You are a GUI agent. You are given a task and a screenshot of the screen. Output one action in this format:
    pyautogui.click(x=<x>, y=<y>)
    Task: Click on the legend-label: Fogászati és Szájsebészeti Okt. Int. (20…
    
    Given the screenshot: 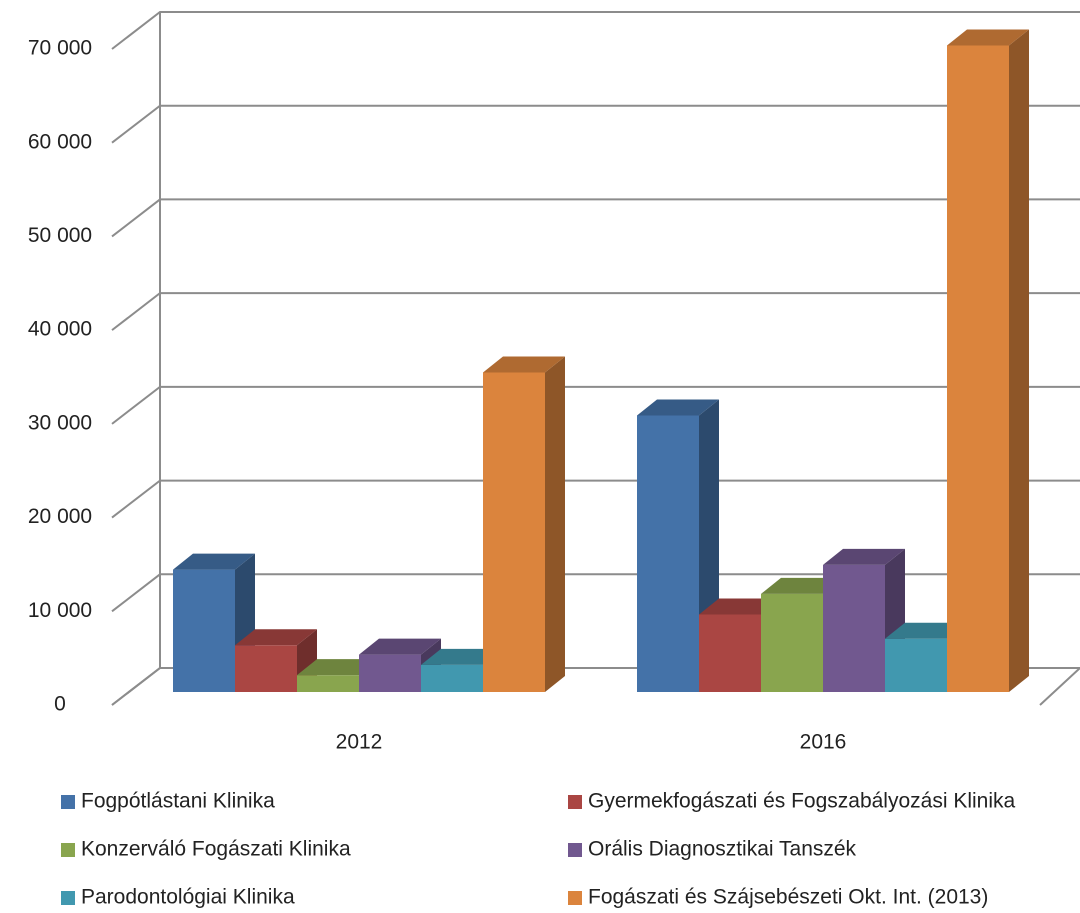 What is the action you would take?
    pyautogui.click(x=788, y=897)
    